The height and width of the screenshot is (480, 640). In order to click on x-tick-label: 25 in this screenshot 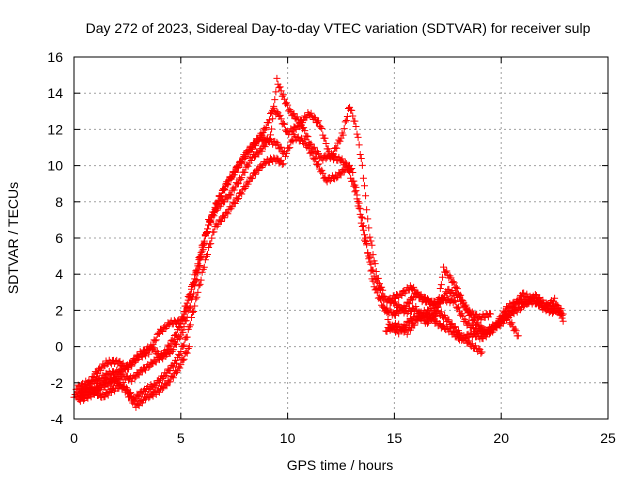, I will do `click(608, 438)`.